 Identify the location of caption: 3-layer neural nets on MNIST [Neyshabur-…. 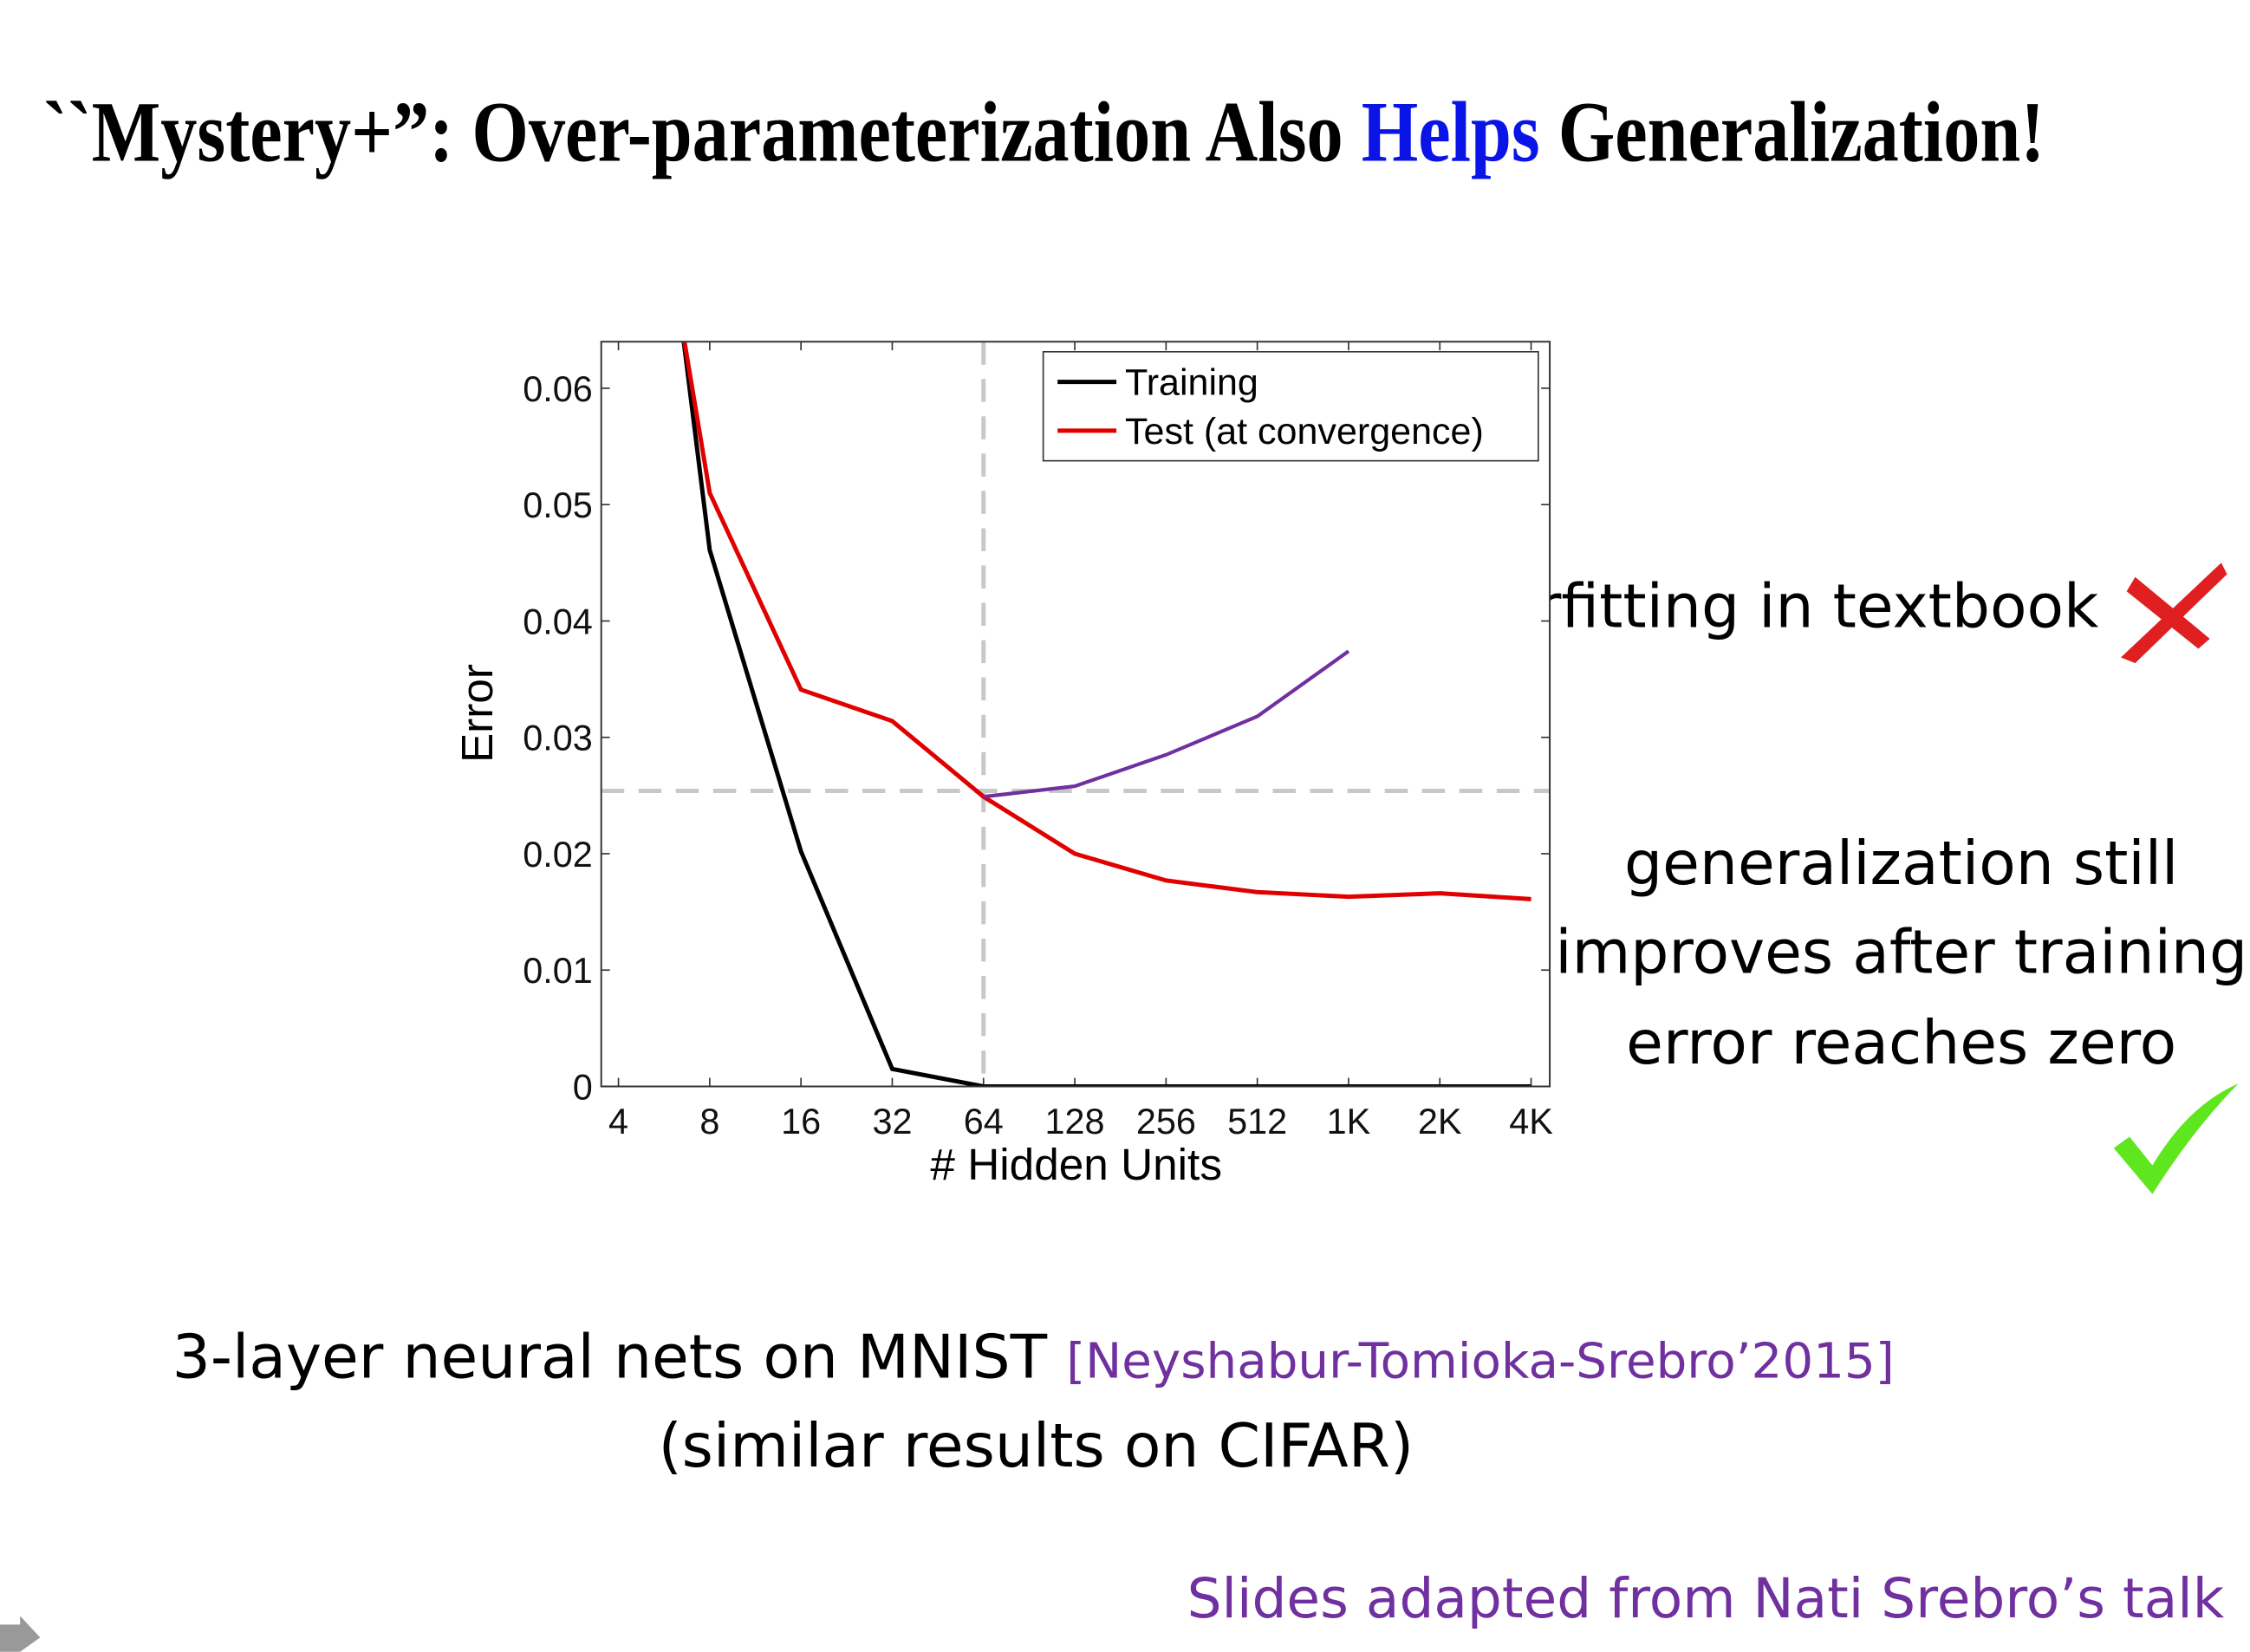
(1033, 1358).